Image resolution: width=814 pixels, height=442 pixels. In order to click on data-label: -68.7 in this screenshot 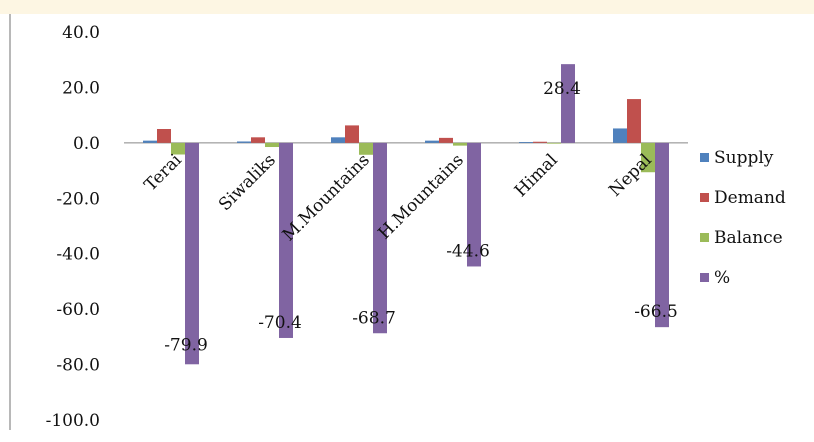, I will do `click(374, 318)`.